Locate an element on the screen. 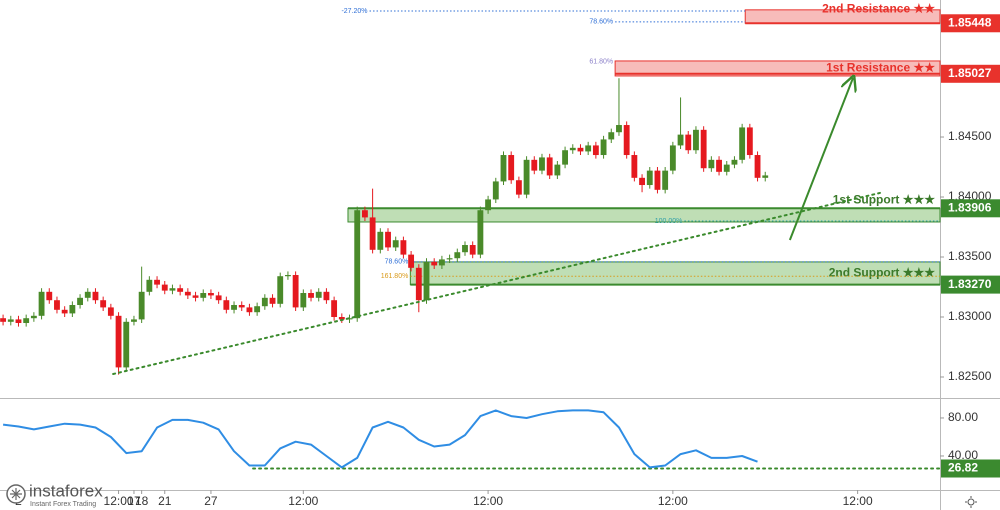  level-name: 2nd Resistance ★★ is located at coordinates (878, 9).